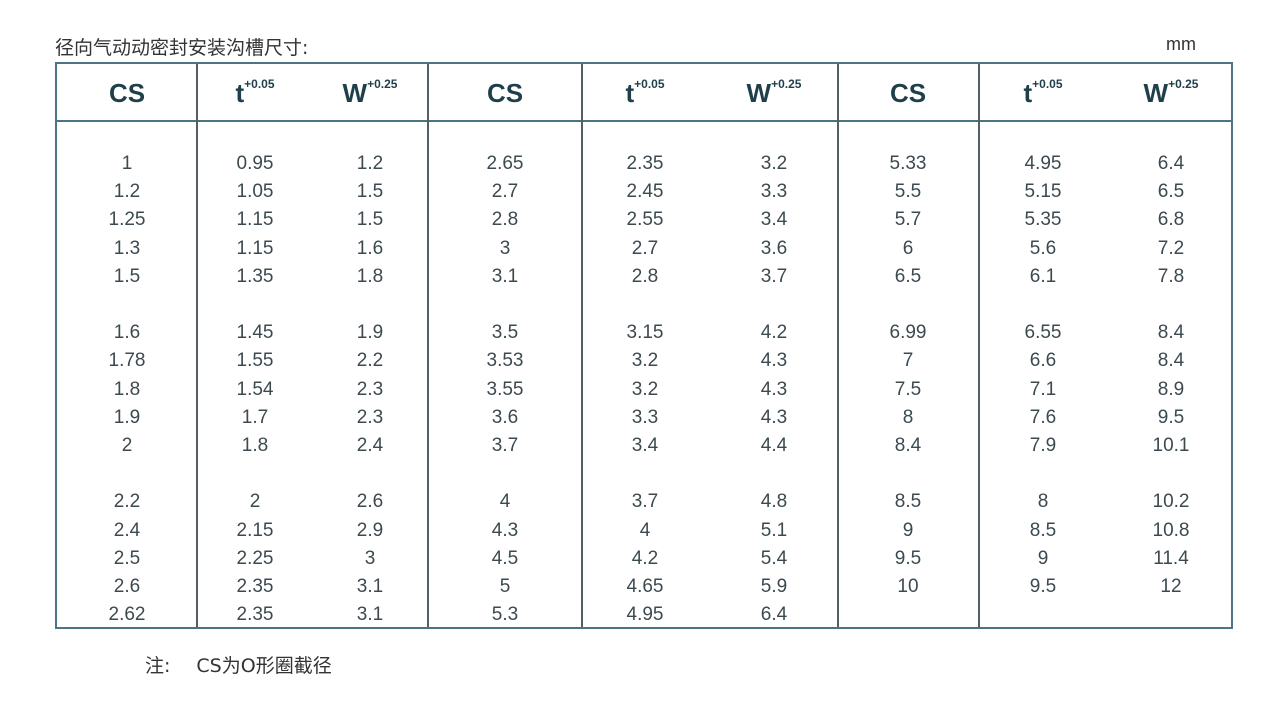  What do you see at coordinates (1043, 163) in the screenshot?
I see `table-cell: 4.95` at bounding box center [1043, 163].